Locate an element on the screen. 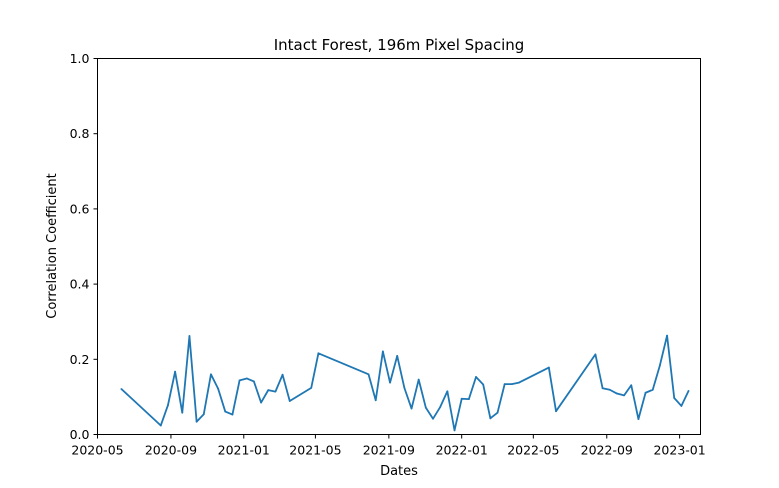 The image size is (779, 488). x-tick-label: 2022-01 is located at coordinates (462, 450).